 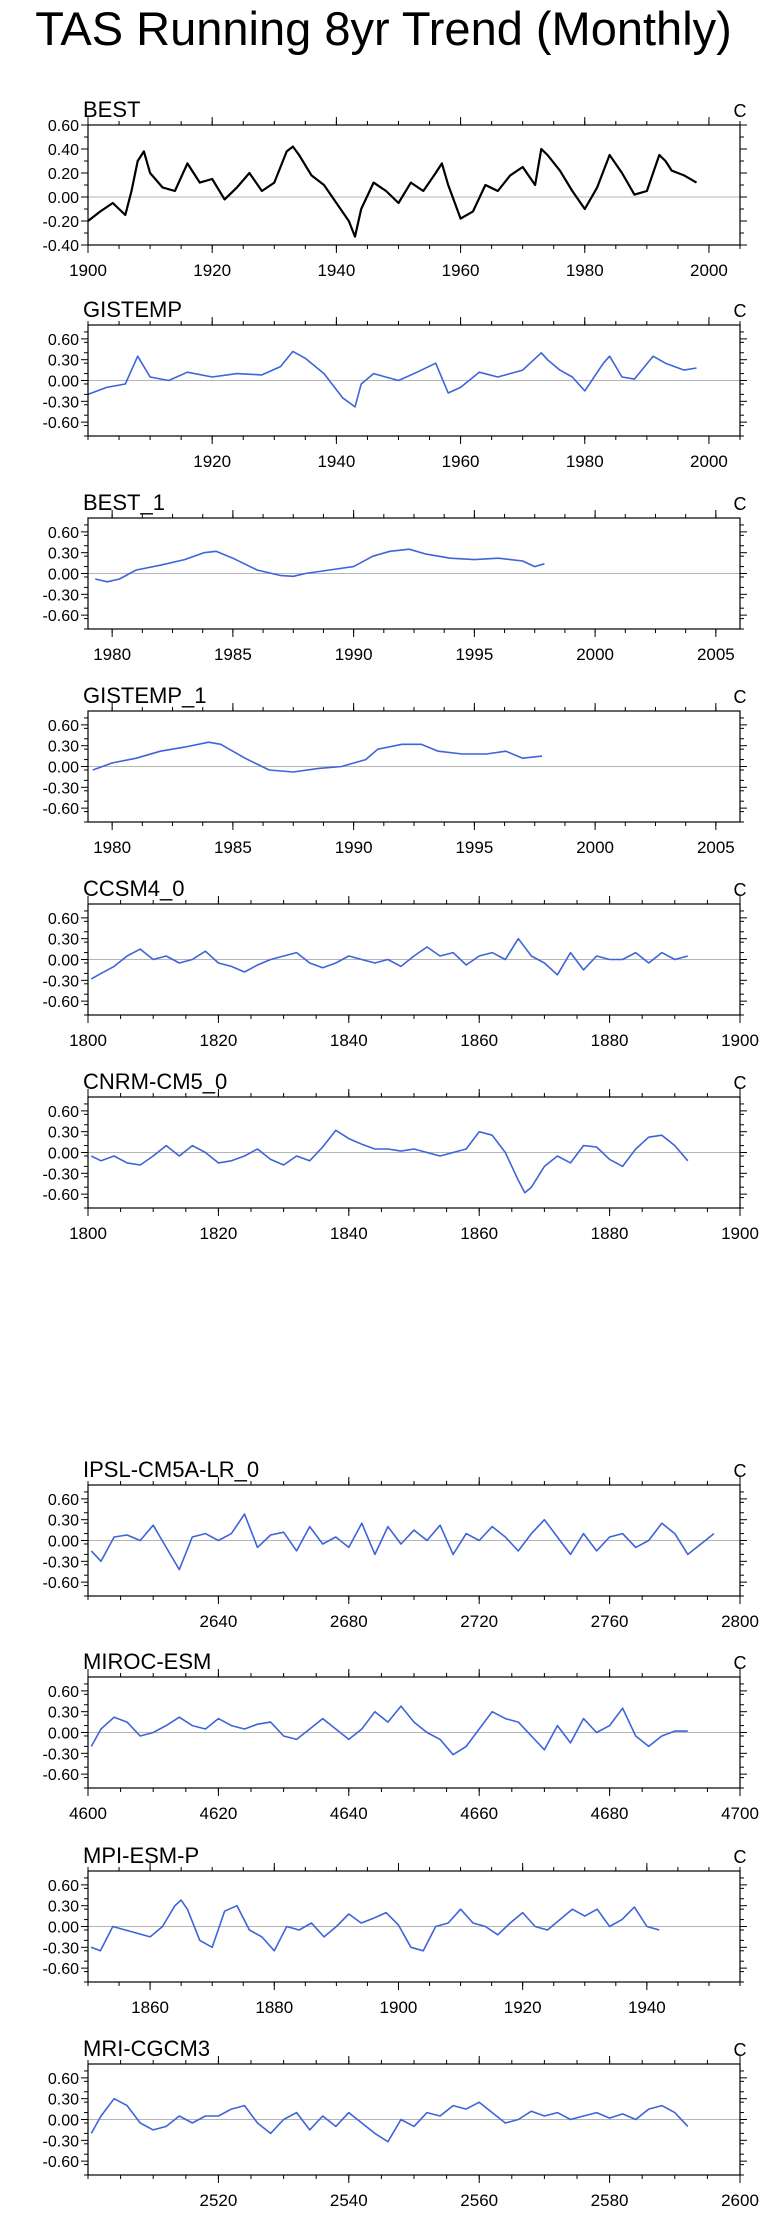 I want to click on chart-title: MIROC-ESM, so click(x=147, y=1661).